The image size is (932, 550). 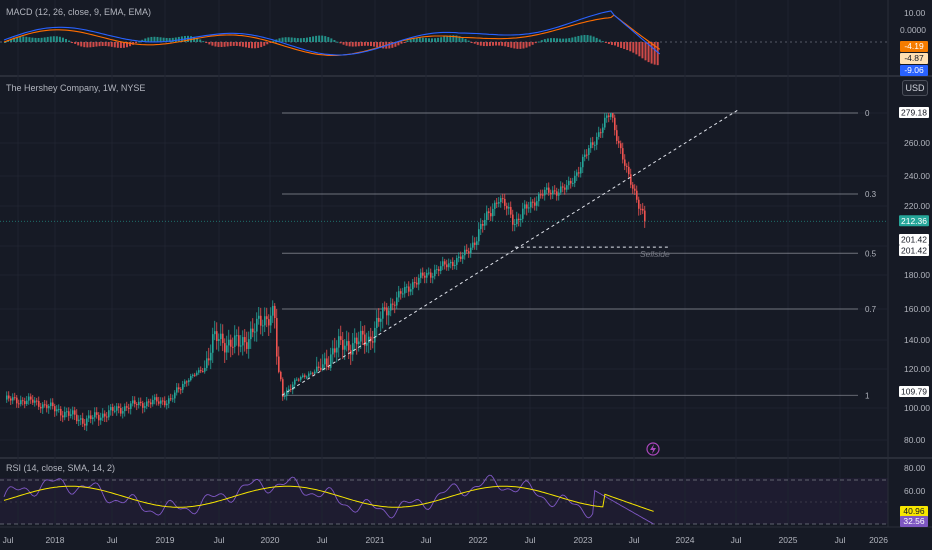 I want to click on time-axis-label: 2018, so click(x=55, y=540).